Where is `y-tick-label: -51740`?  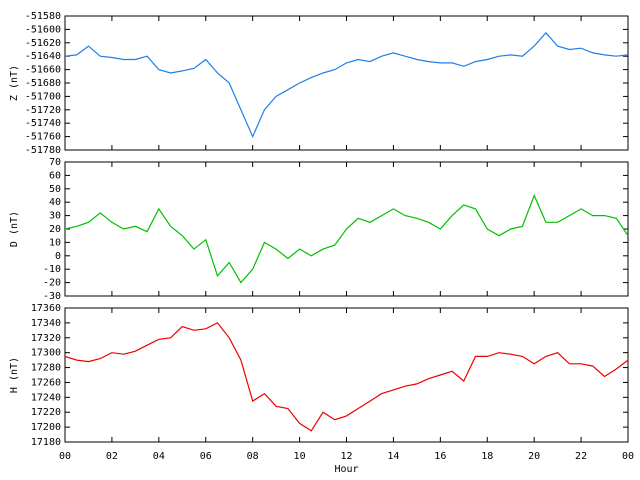 y-tick-label: -51740 is located at coordinates (43, 123).